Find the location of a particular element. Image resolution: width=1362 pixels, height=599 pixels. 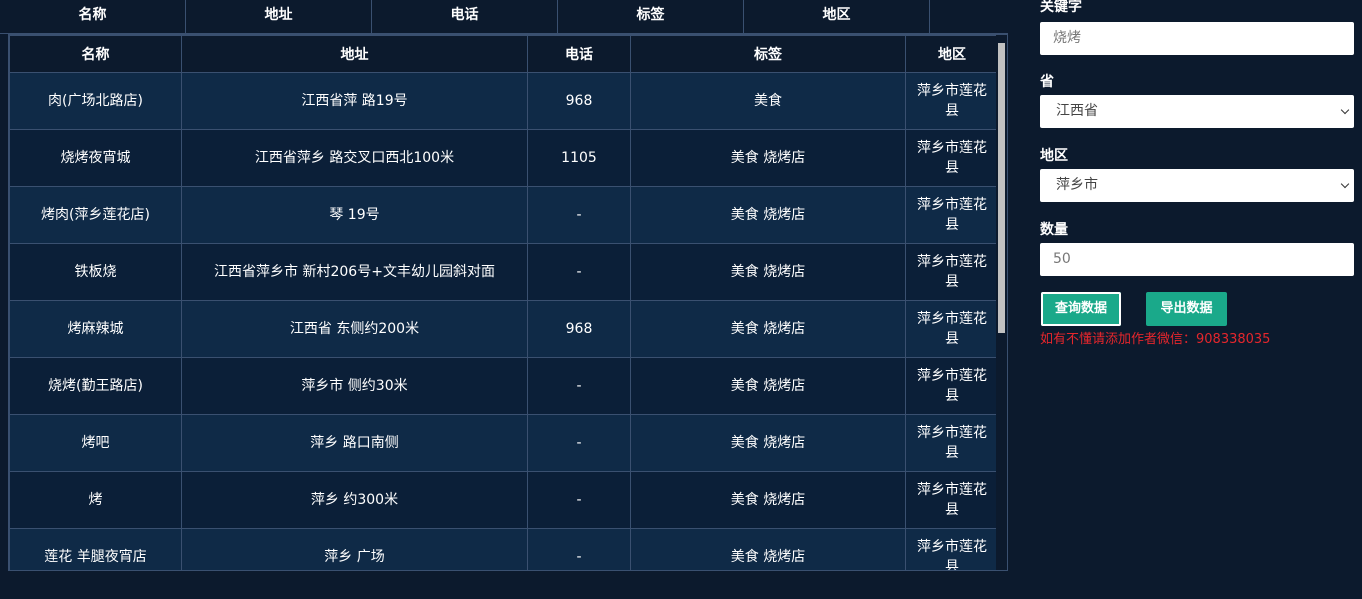

header-cell: 地区 is located at coordinates (837, 16).